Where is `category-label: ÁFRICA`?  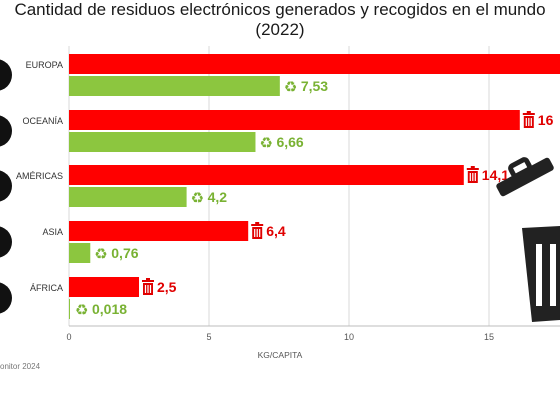
category-label: ÁFRICA is located at coordinates (46, 288).